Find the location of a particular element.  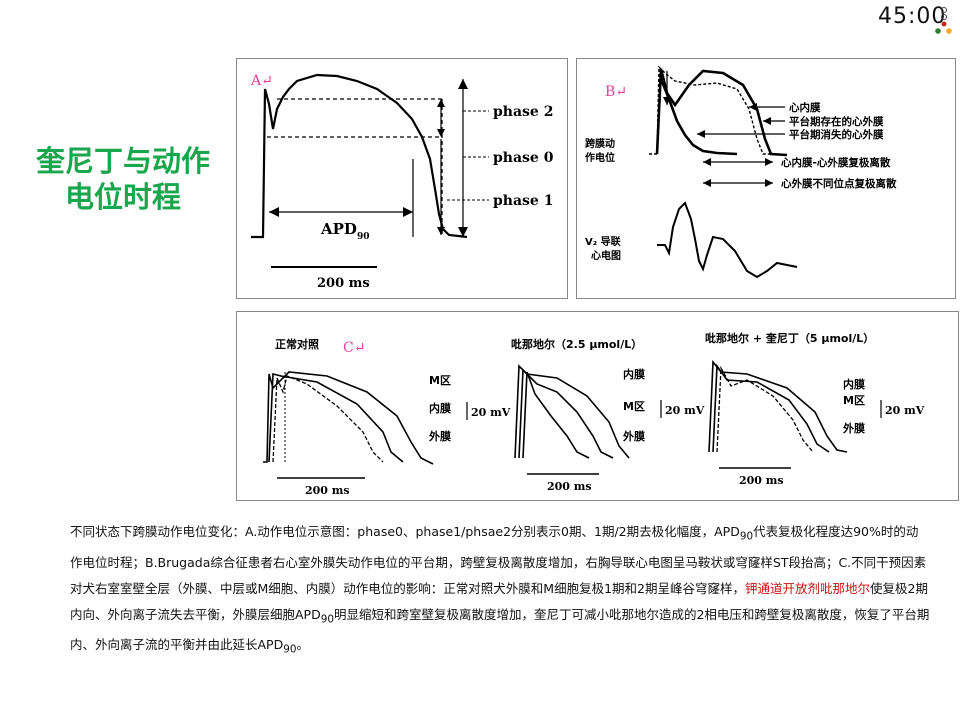

apd-label: APD90 is located at coordinates (344, 231).